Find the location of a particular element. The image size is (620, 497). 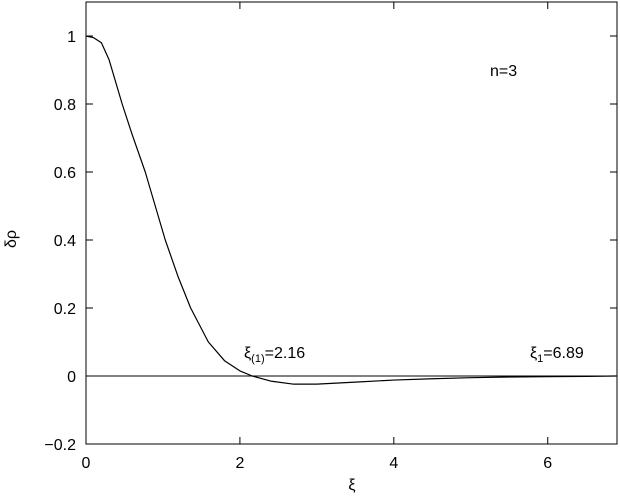

annotation-text: n=3 is located at coordinates (503, 71).